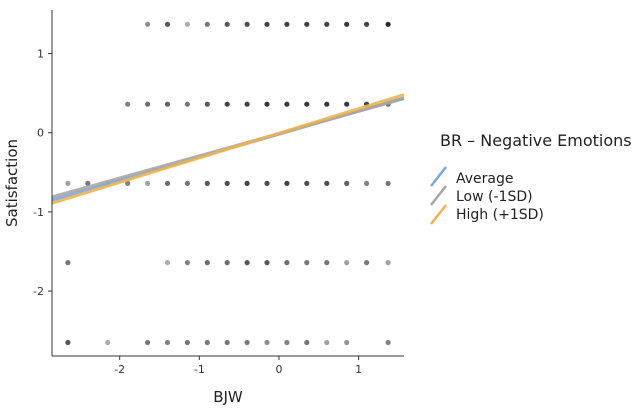 This screenshot has height=409, width=635. I want to click on legend-label-low: Low (-1SD), so click(494, 197).